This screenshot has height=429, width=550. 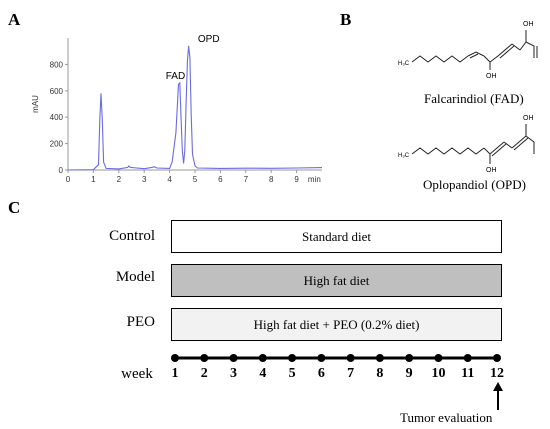 I want to click on fad-ch3: H₃C, so click(x=404, y=64).